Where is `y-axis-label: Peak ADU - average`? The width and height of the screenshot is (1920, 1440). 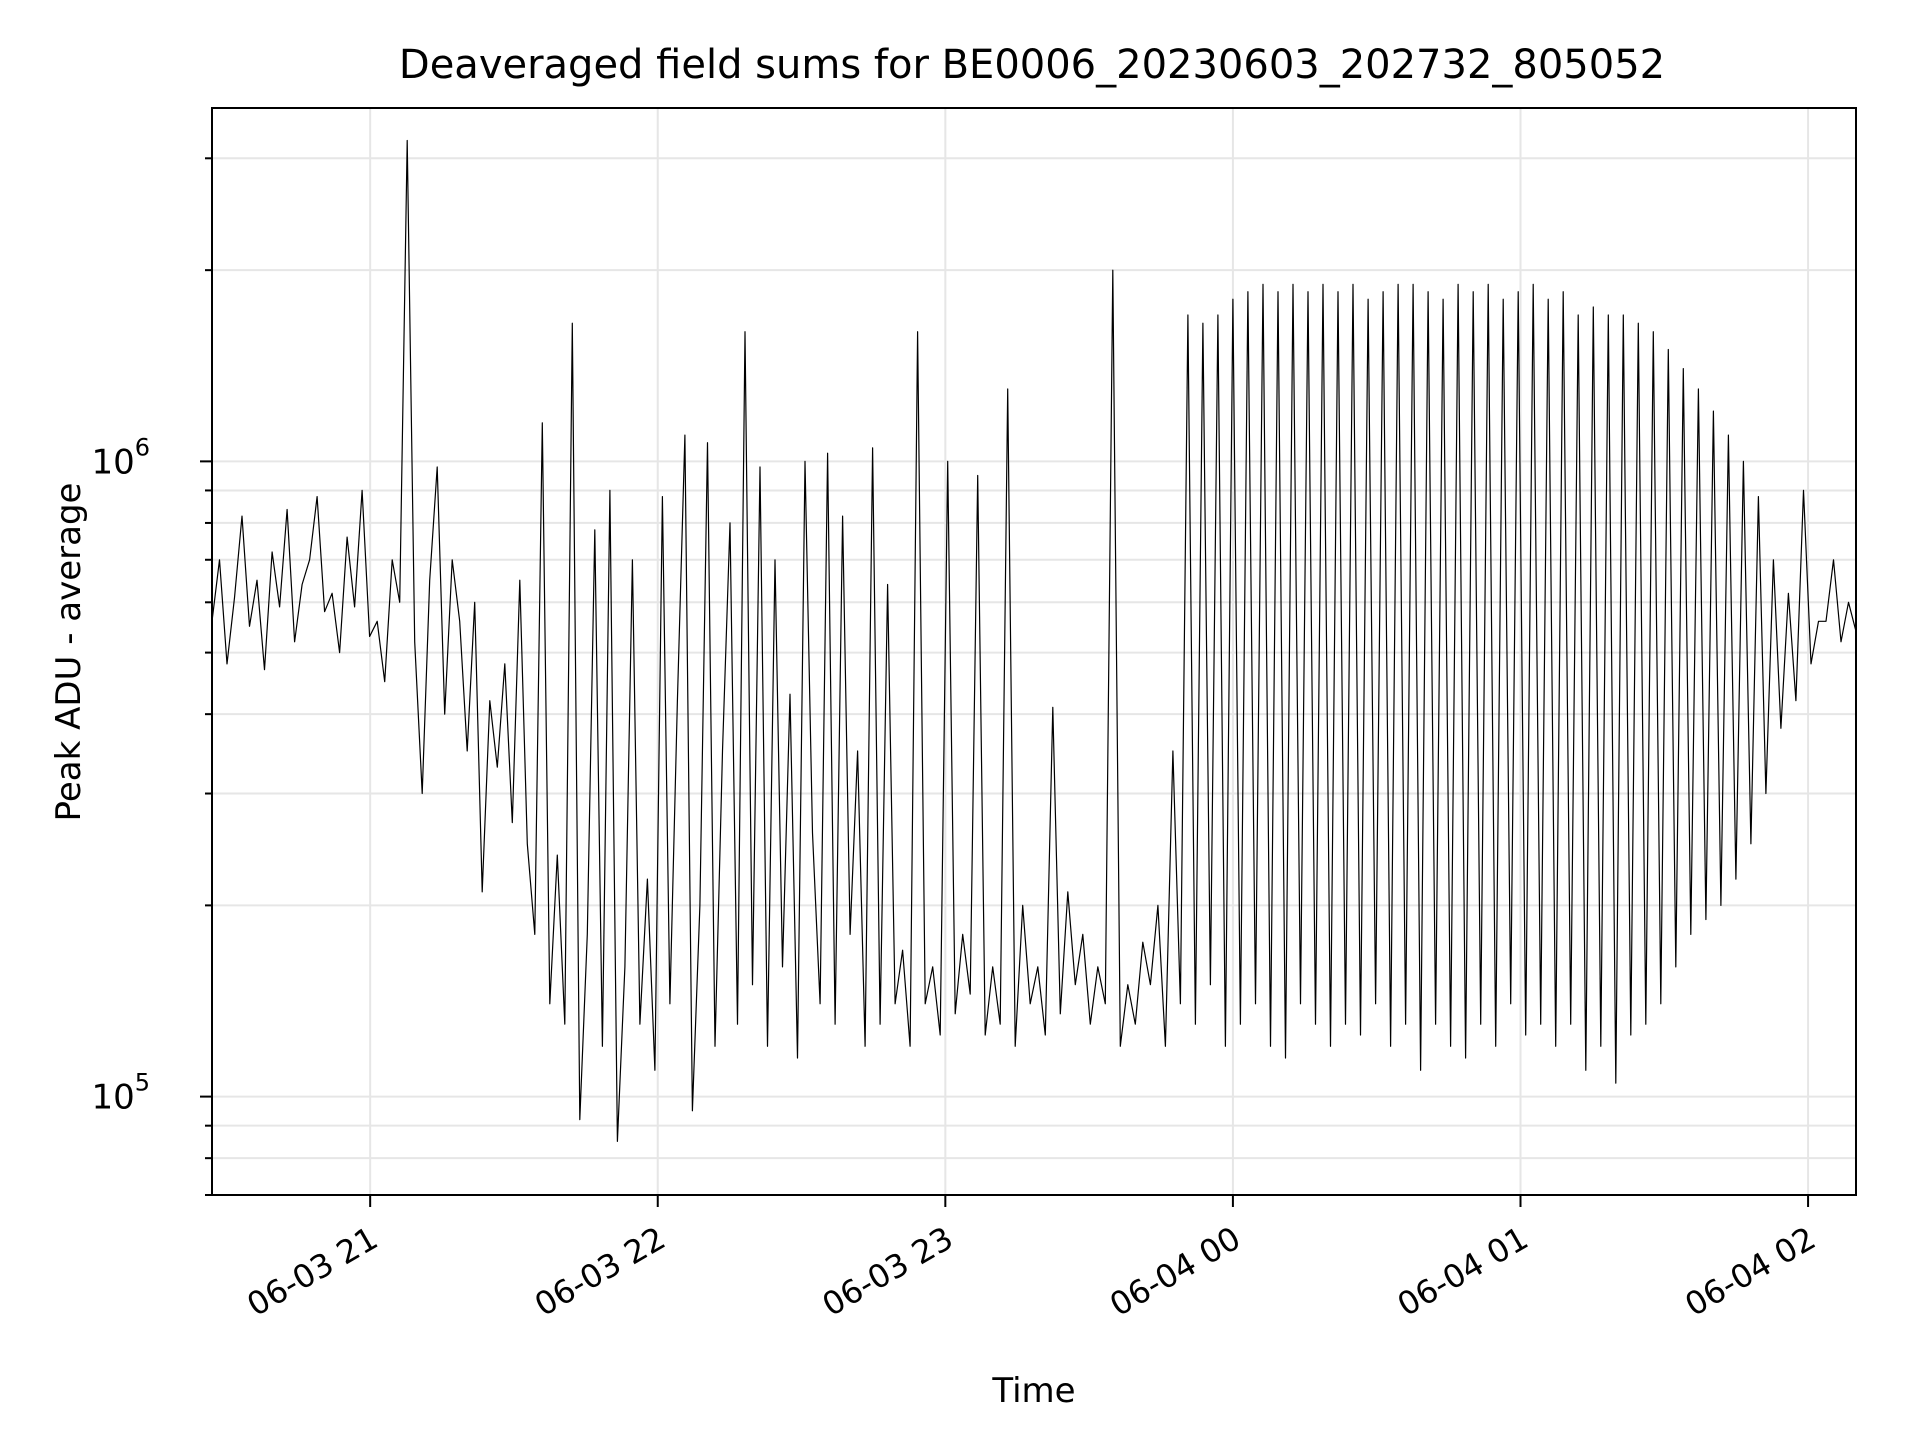
y-axis-label: Peak ADU - average is located at coordinates (69, 652).